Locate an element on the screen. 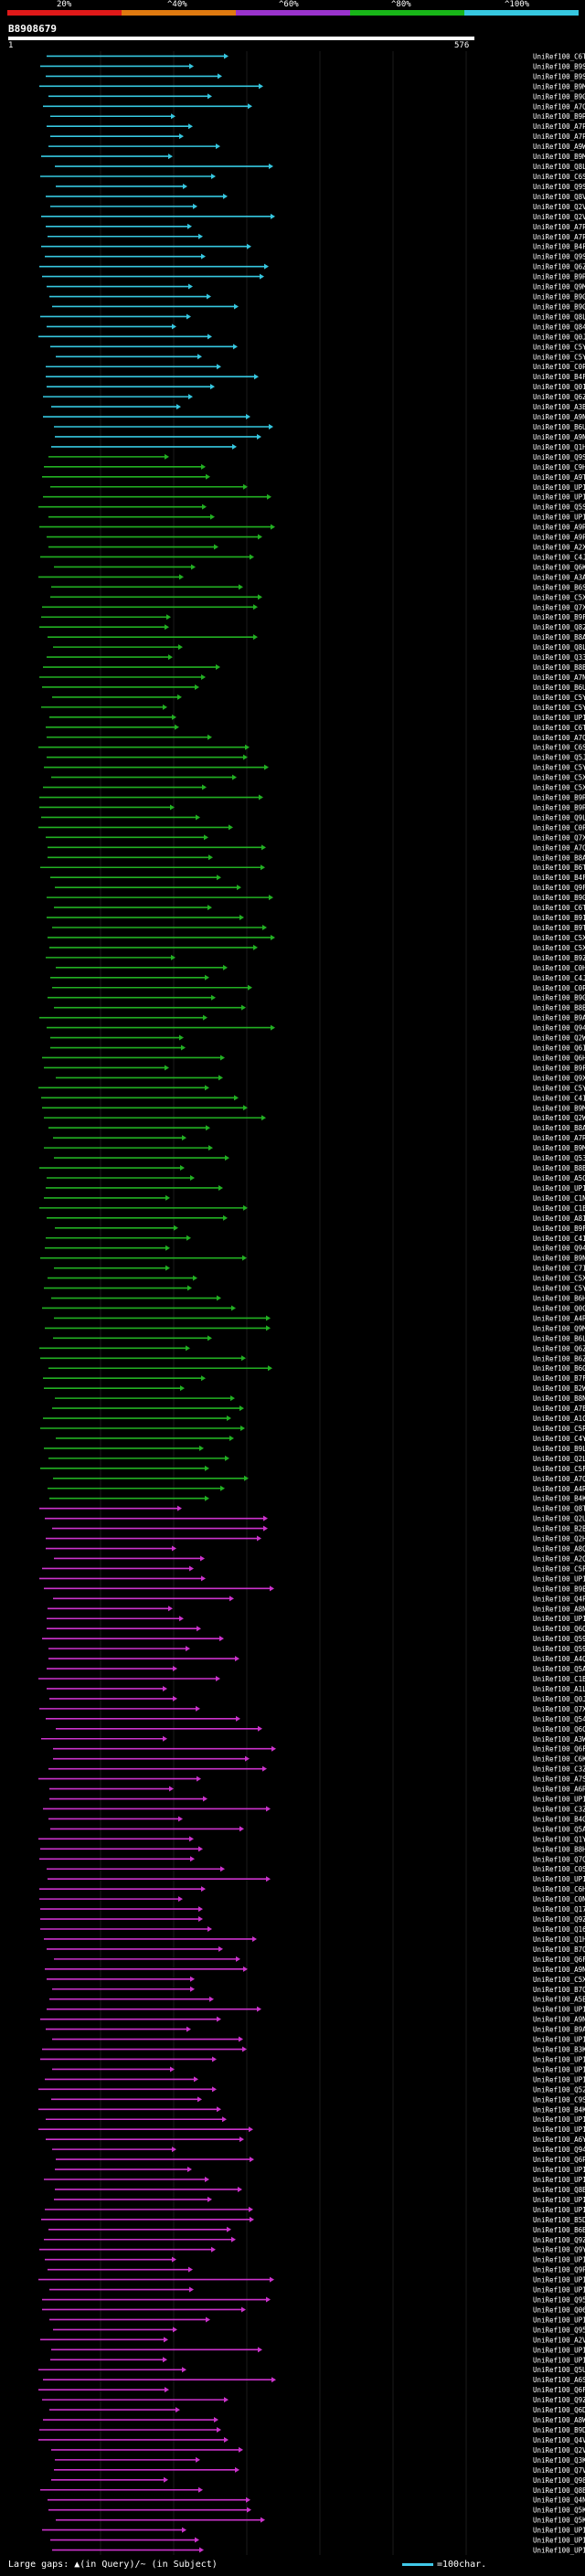  hit-label: UniRef100_Q9M6T1 is located at coordinates (559, 1328).